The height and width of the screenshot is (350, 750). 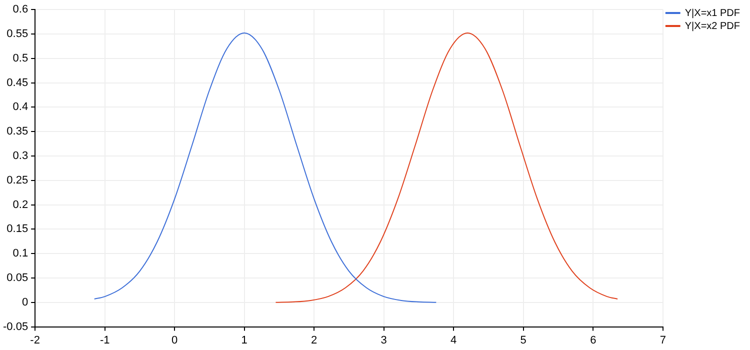 What do you see at coordinates (314, 340) in the screenshot?
I see `x-tick-label: 2` at bounding box center [314, 340].